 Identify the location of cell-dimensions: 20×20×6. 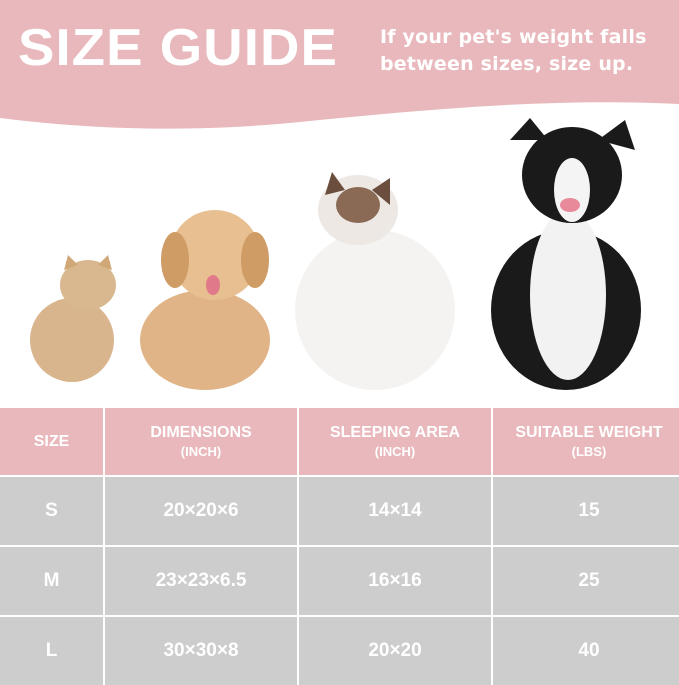
(201, 511).